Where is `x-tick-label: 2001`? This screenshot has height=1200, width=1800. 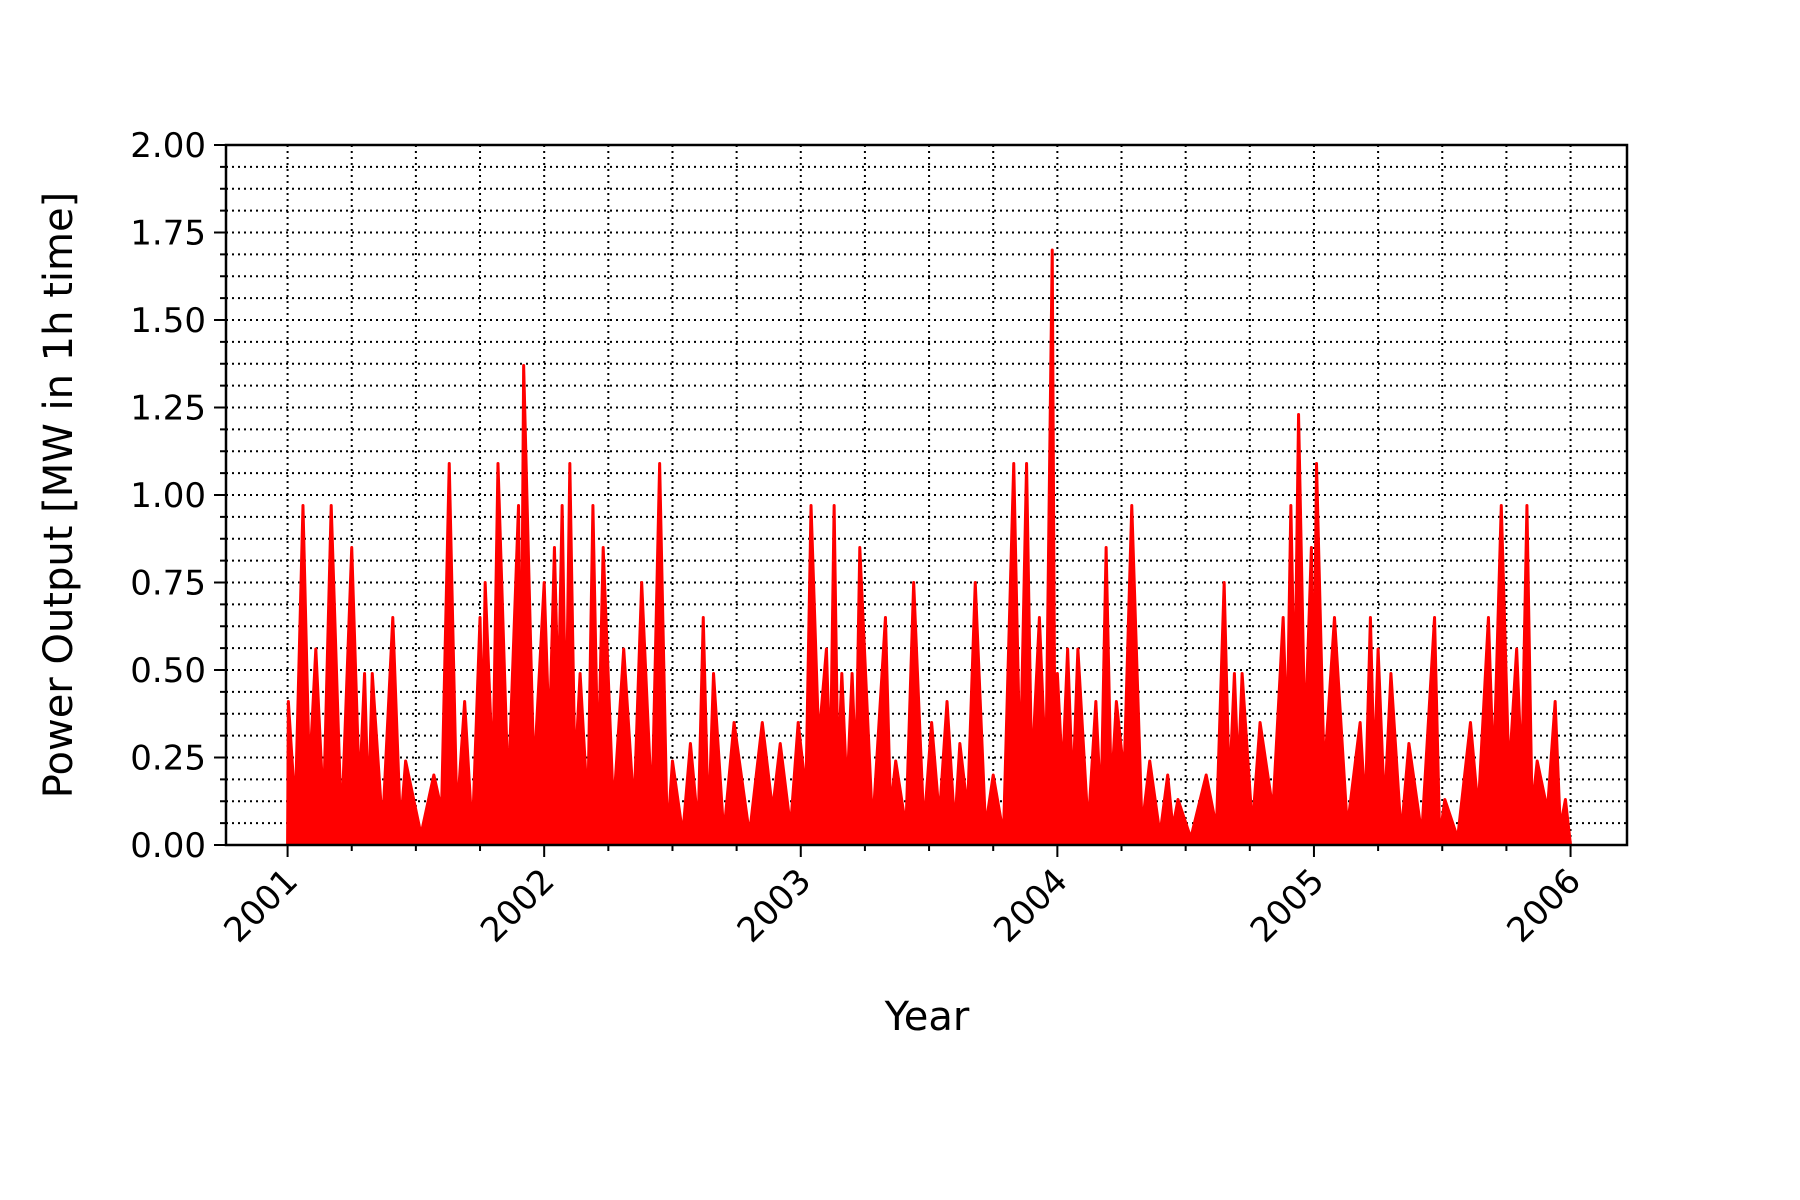 x-tick-label: 2001 is located at coordinates (260, 905).